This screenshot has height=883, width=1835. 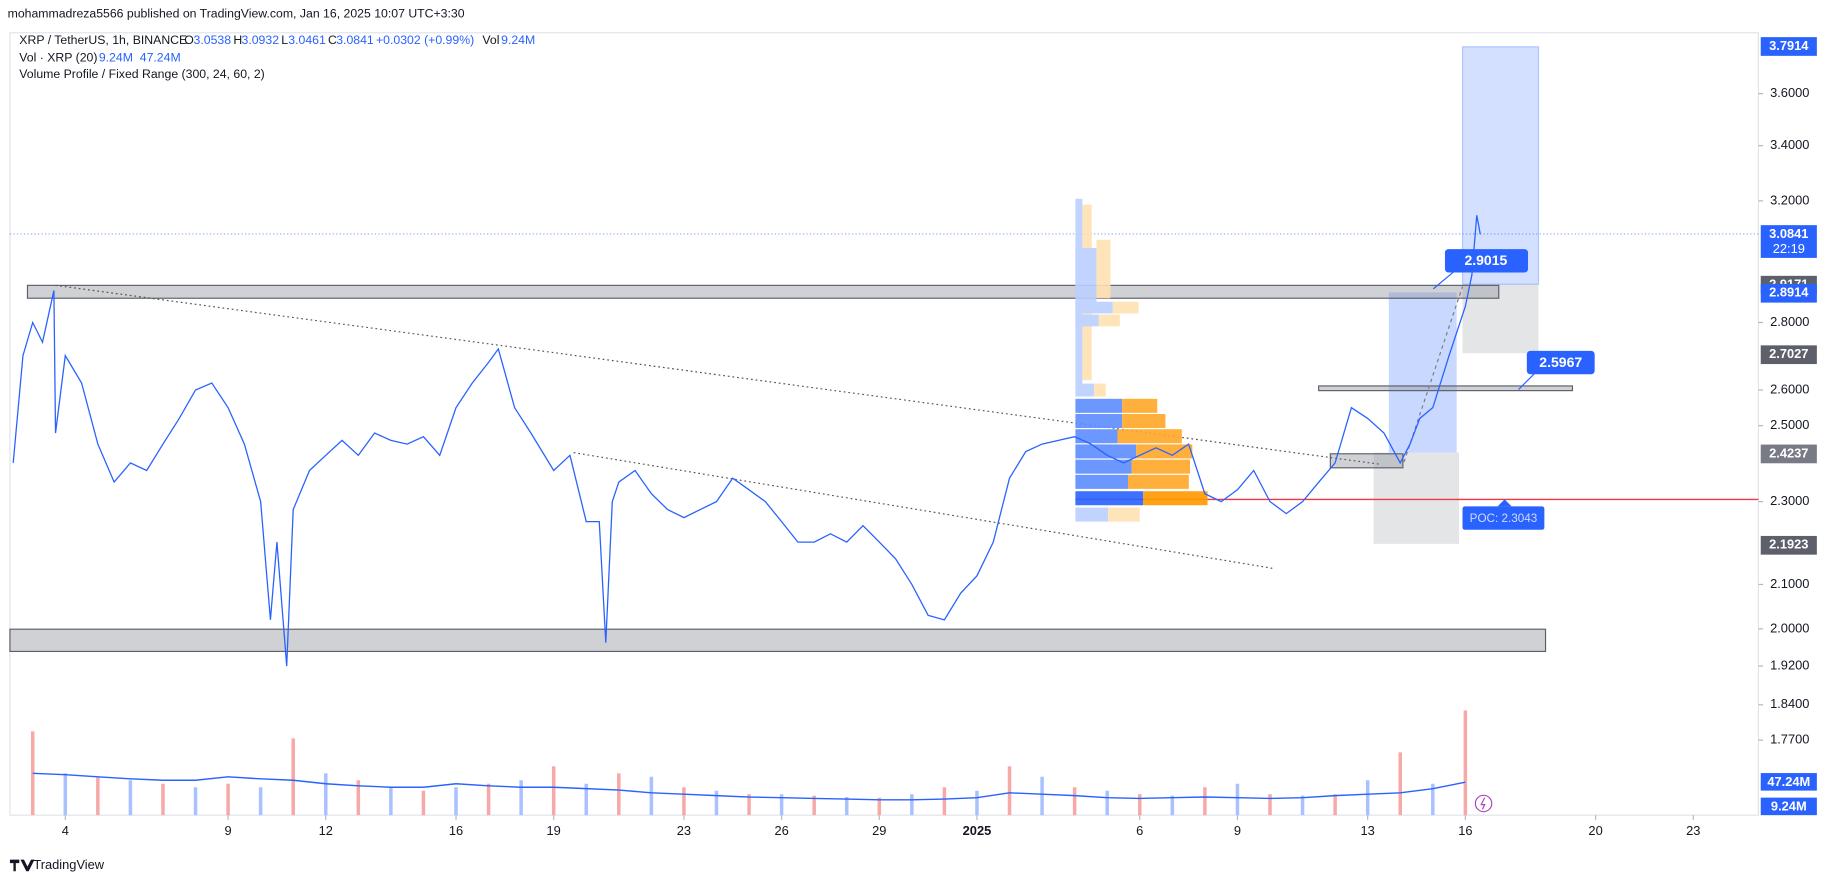 What do you see at coordinates (1789, 321) in the screenshot?
I see `y-tick-label: 2.8000` at bounding box center [1789, 321].